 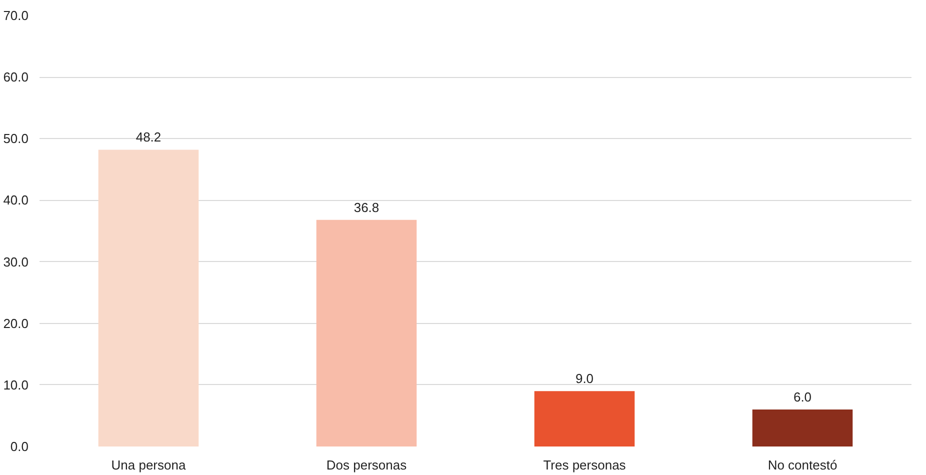 I want to click on data-label: 48.2, so click(x=149, y=137).